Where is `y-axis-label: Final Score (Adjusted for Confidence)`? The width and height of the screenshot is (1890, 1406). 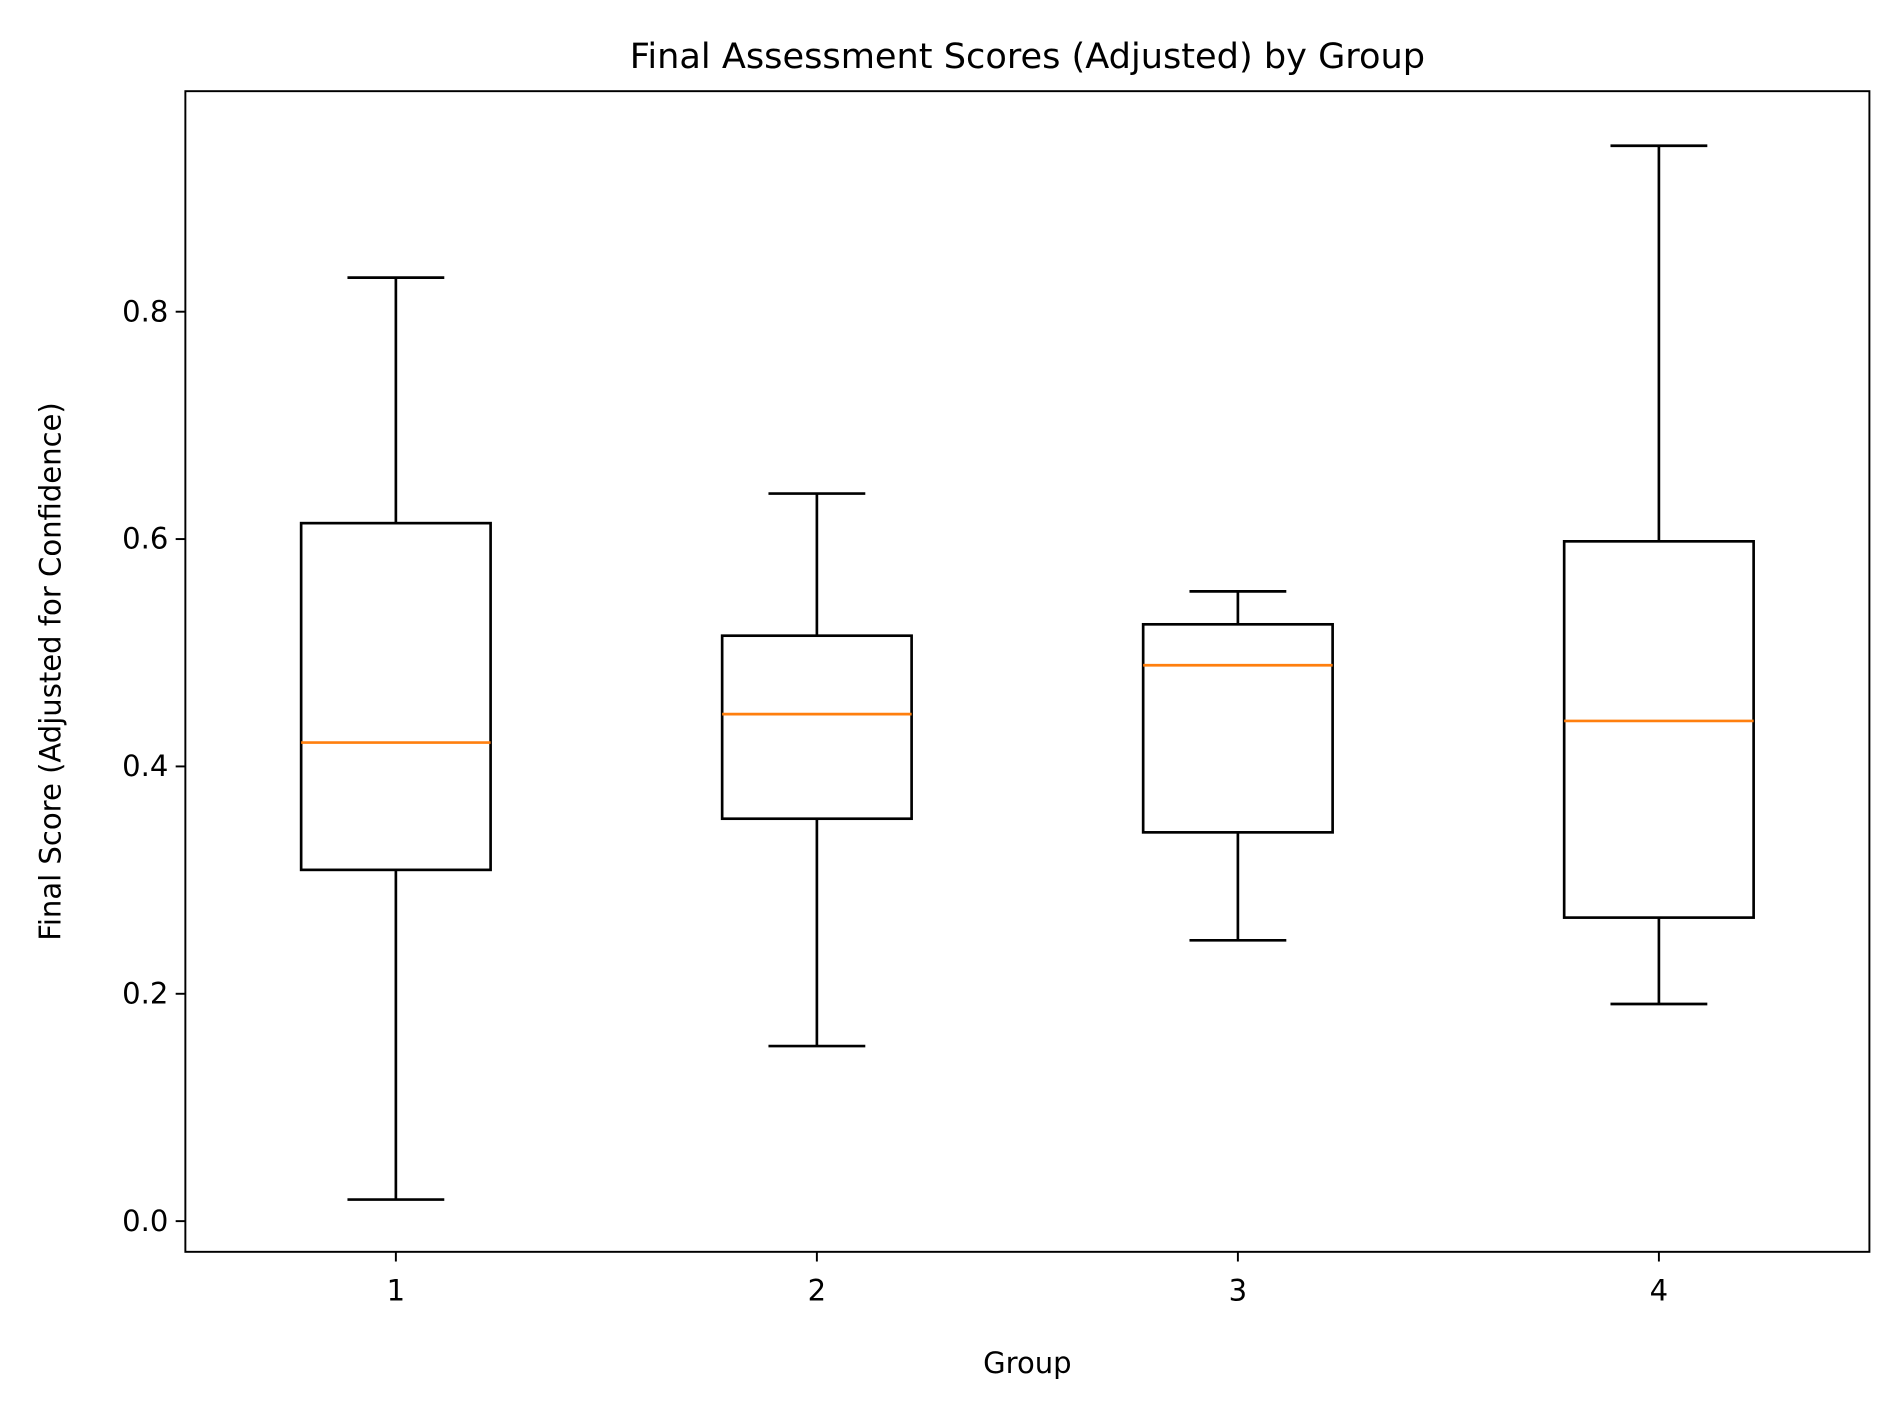 y-axis-label: Final Score (Adjusted for Confidence) is located at coordinates (51, 671).